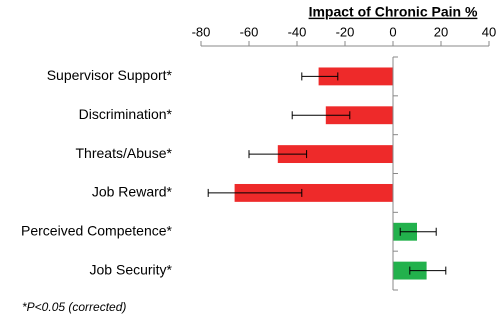 The width and height of the screenshot is (500, 319). I want to click on footnote: *P<0.05 (corrected), so click(74, 307).